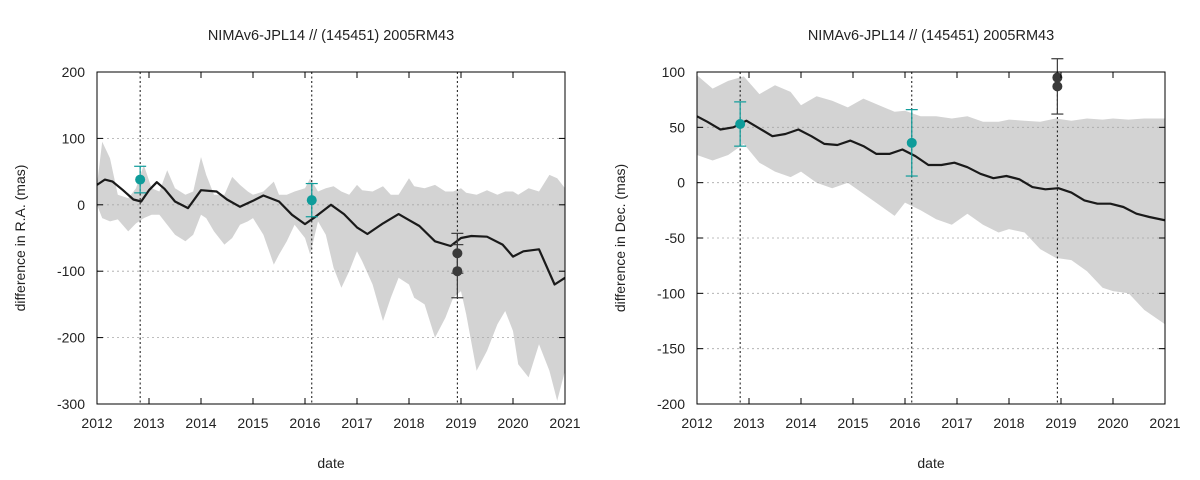  What do you see at coordinates (74, 72) in the screenshot?
I see `y-tick-label: 200` at bounding box center [74, 72].